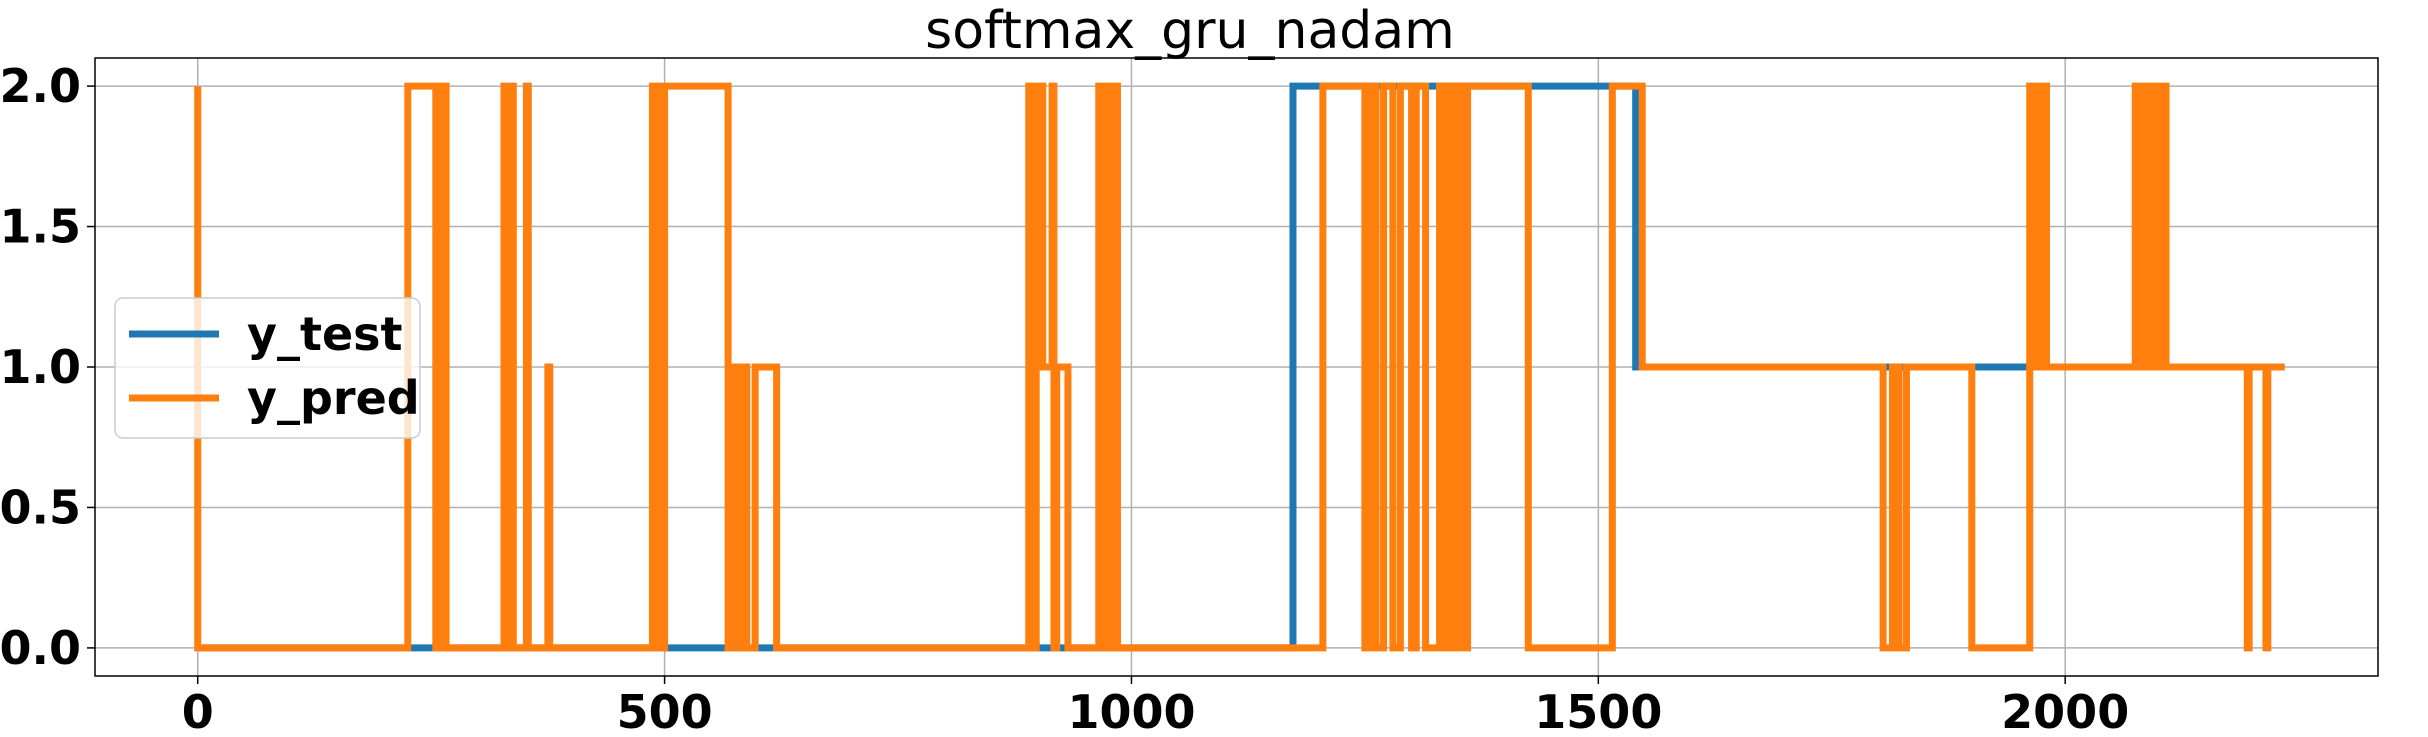  Describe the element at coordinates (40, 507) in the screenshot. I see `y-tick-label: 0.5` at that location.